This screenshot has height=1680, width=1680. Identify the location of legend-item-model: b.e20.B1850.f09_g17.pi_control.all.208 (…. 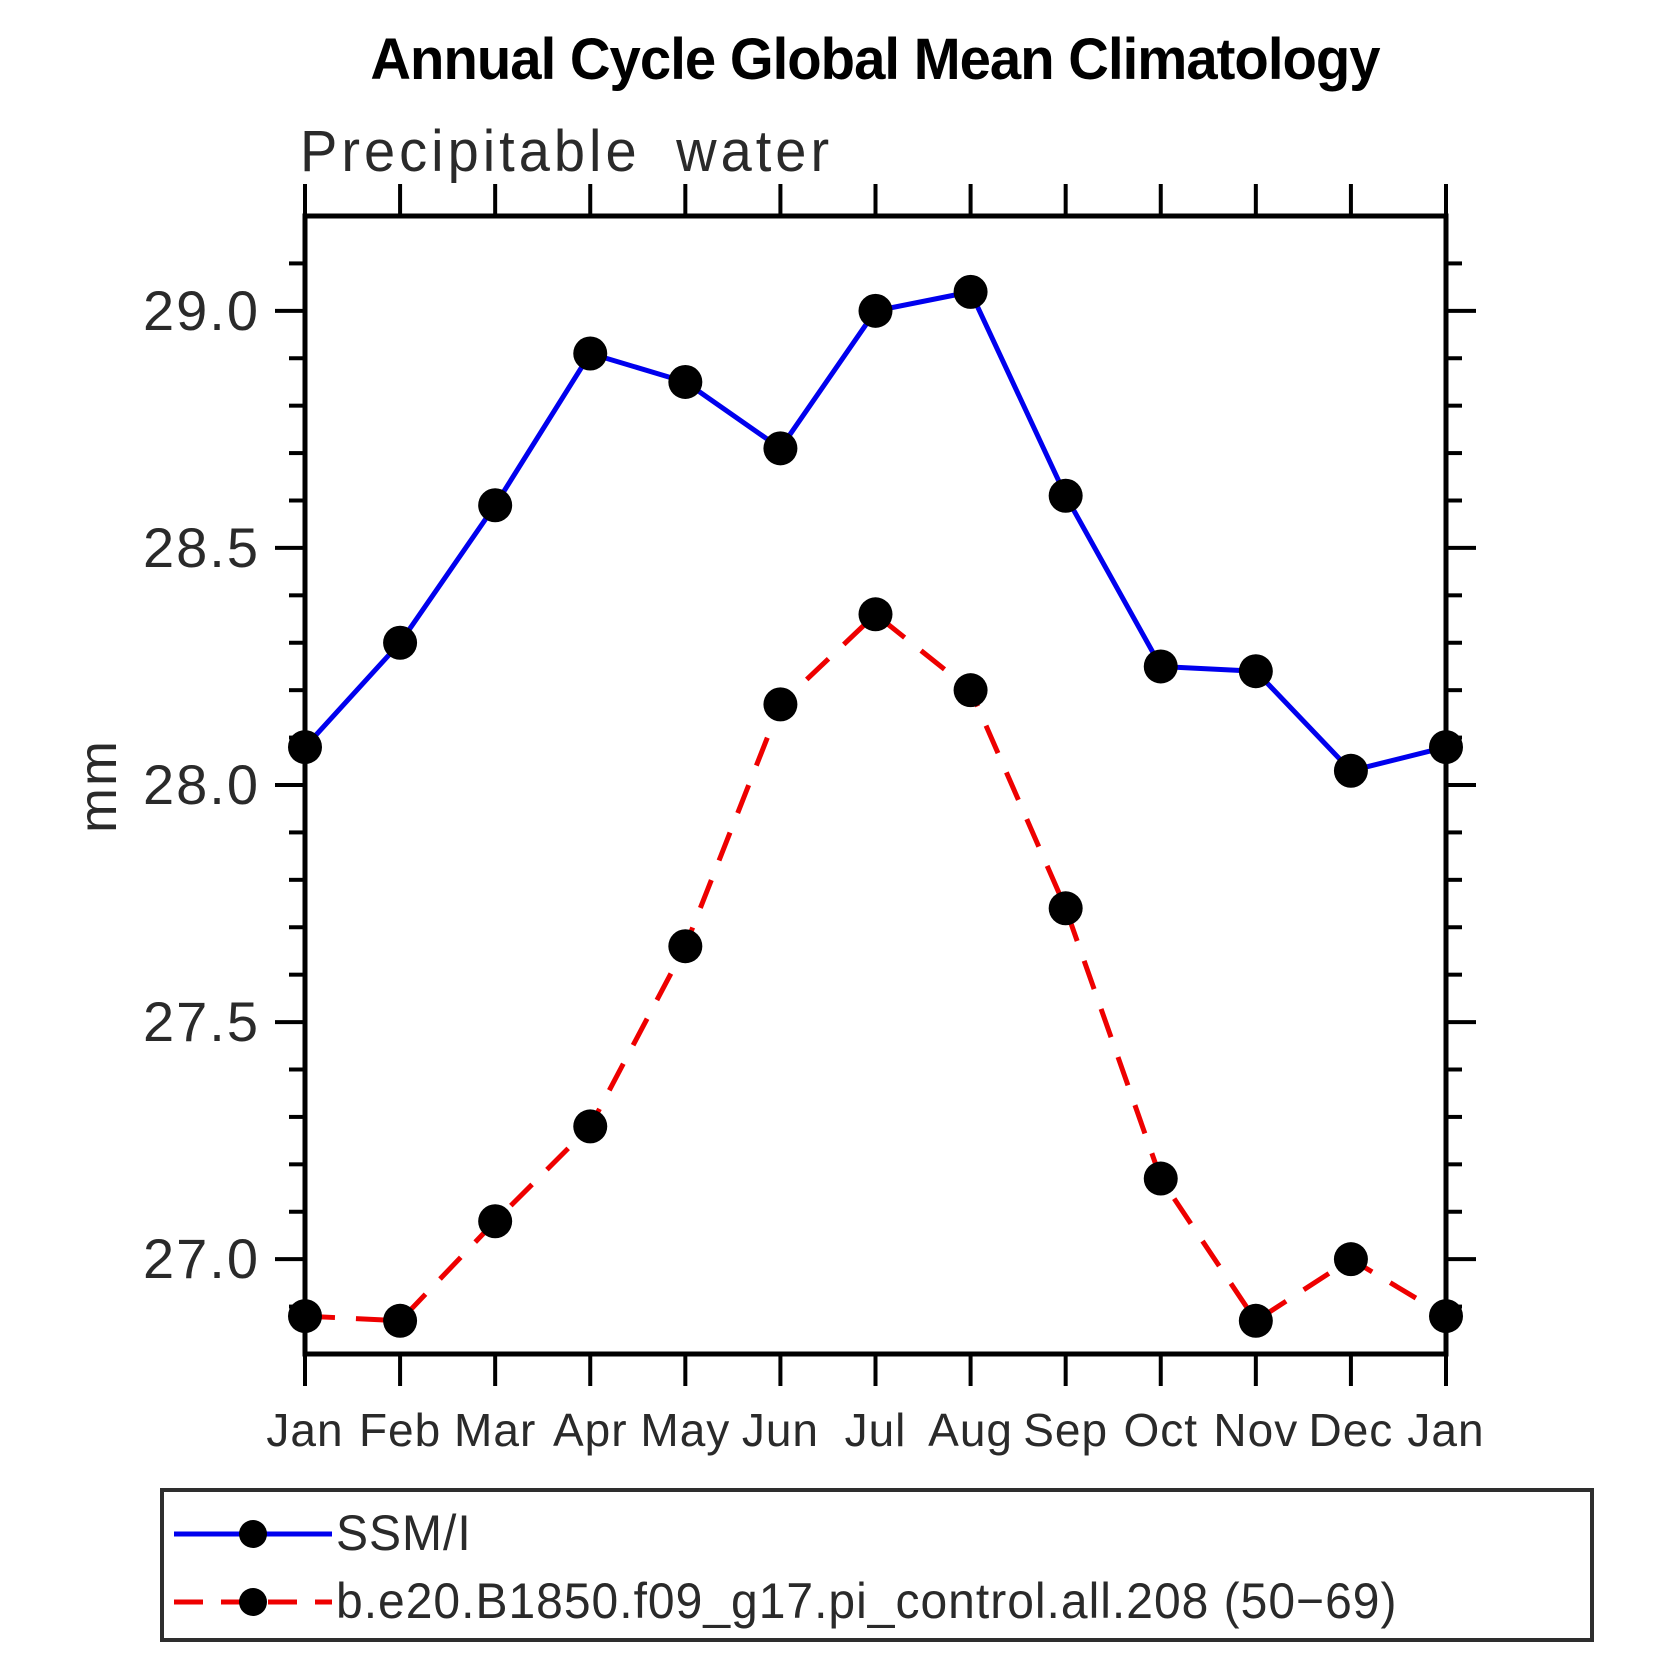
(783, 1602).